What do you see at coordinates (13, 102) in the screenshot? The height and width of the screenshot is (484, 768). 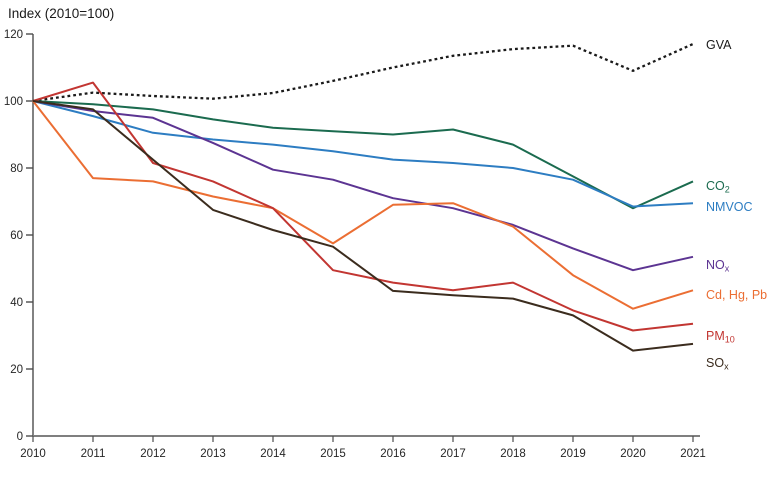 I see `y-tick-label: 100` at bounding box center [13, 102].